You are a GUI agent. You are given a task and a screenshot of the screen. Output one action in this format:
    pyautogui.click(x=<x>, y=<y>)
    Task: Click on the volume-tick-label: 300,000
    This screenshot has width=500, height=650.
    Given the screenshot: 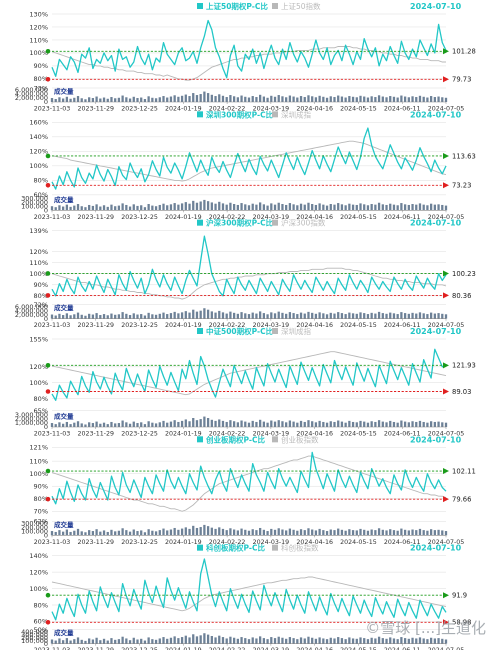 What is the action you would take?
    pyautogui.click(x=34, y=199)
    